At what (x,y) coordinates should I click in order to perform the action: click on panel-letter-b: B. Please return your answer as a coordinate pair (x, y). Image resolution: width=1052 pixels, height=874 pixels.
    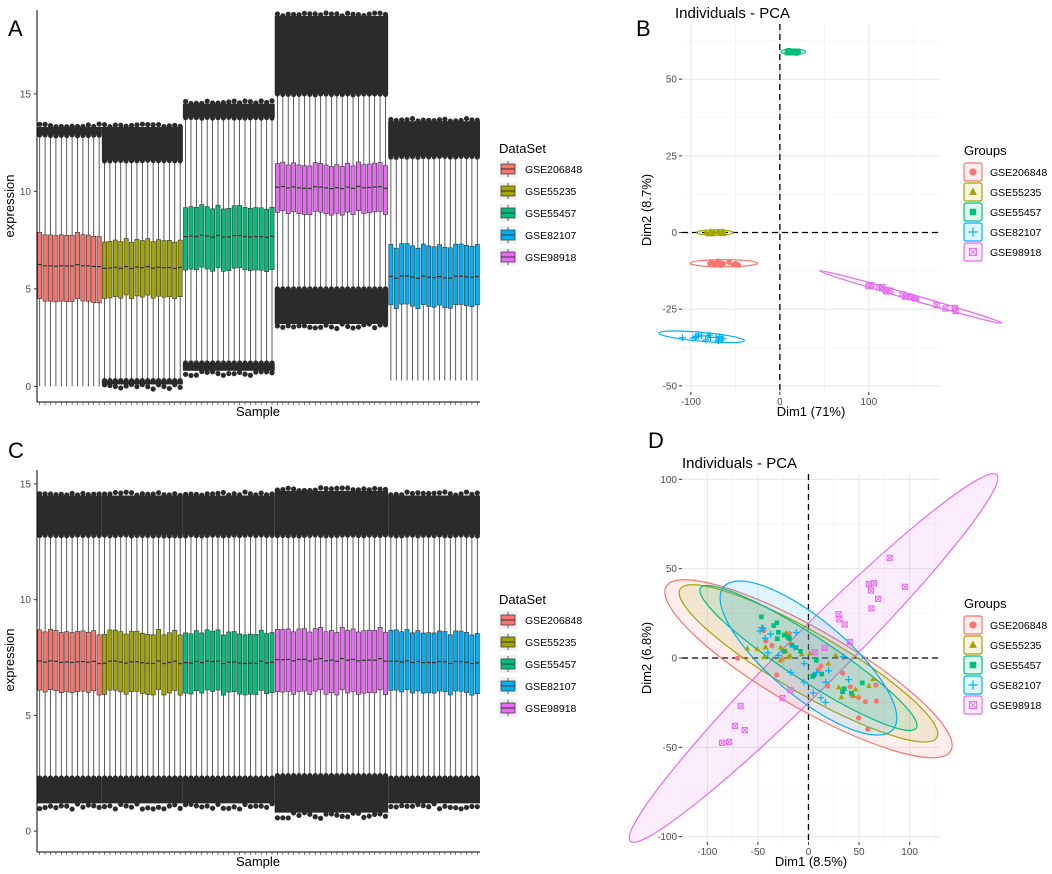
    Looking at the image, I should click on (643, 28).